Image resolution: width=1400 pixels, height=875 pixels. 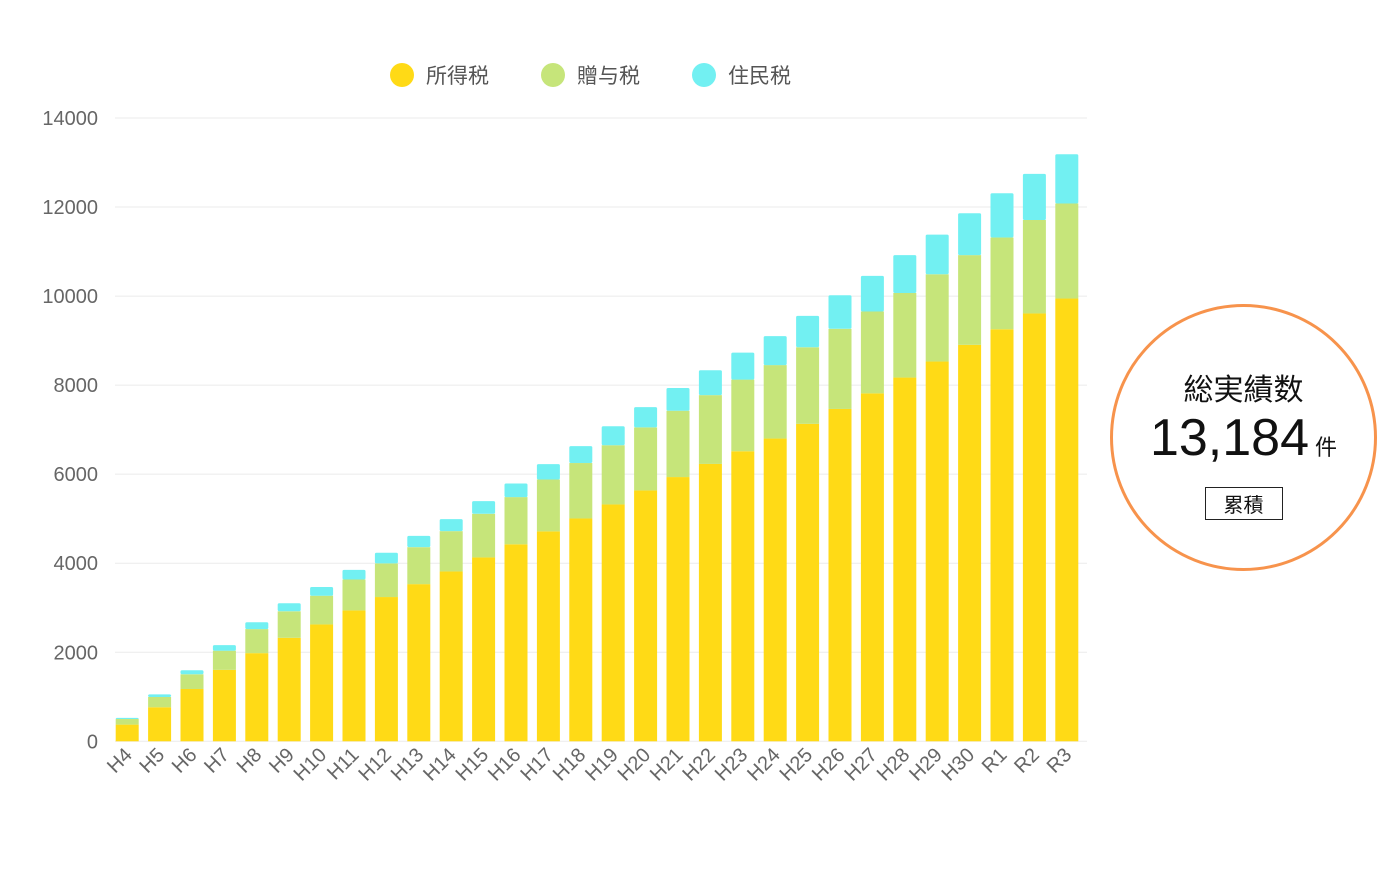 What do you see at coordinates (797, 765) in the screenshot?
I see `x-tick-label: H25` at bounding box center [797, 765].